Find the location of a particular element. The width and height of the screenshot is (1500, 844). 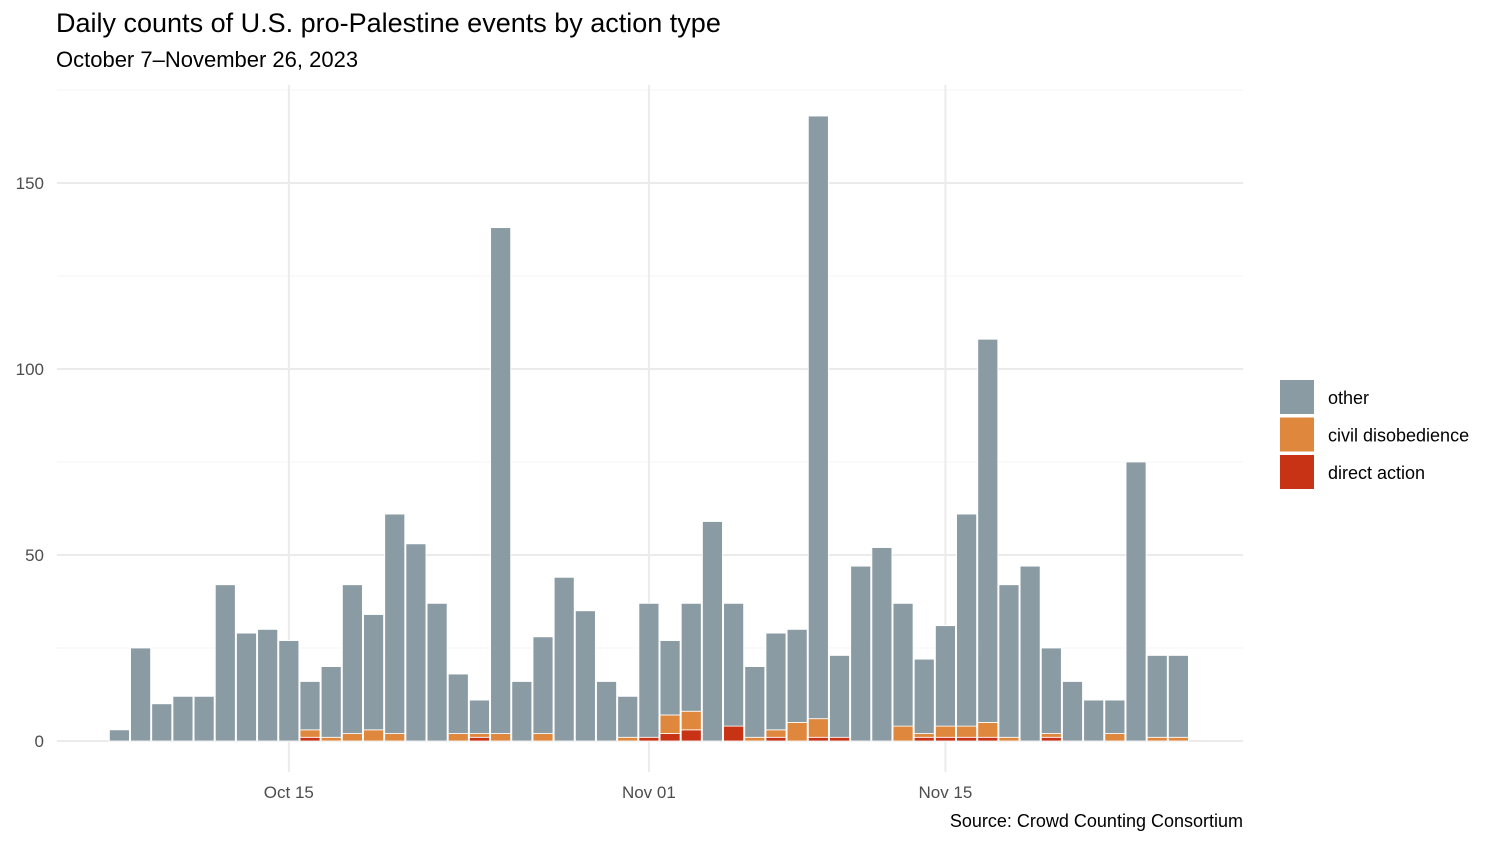

x-tick-label: Nov 01 is located at coordinates (649, 792).